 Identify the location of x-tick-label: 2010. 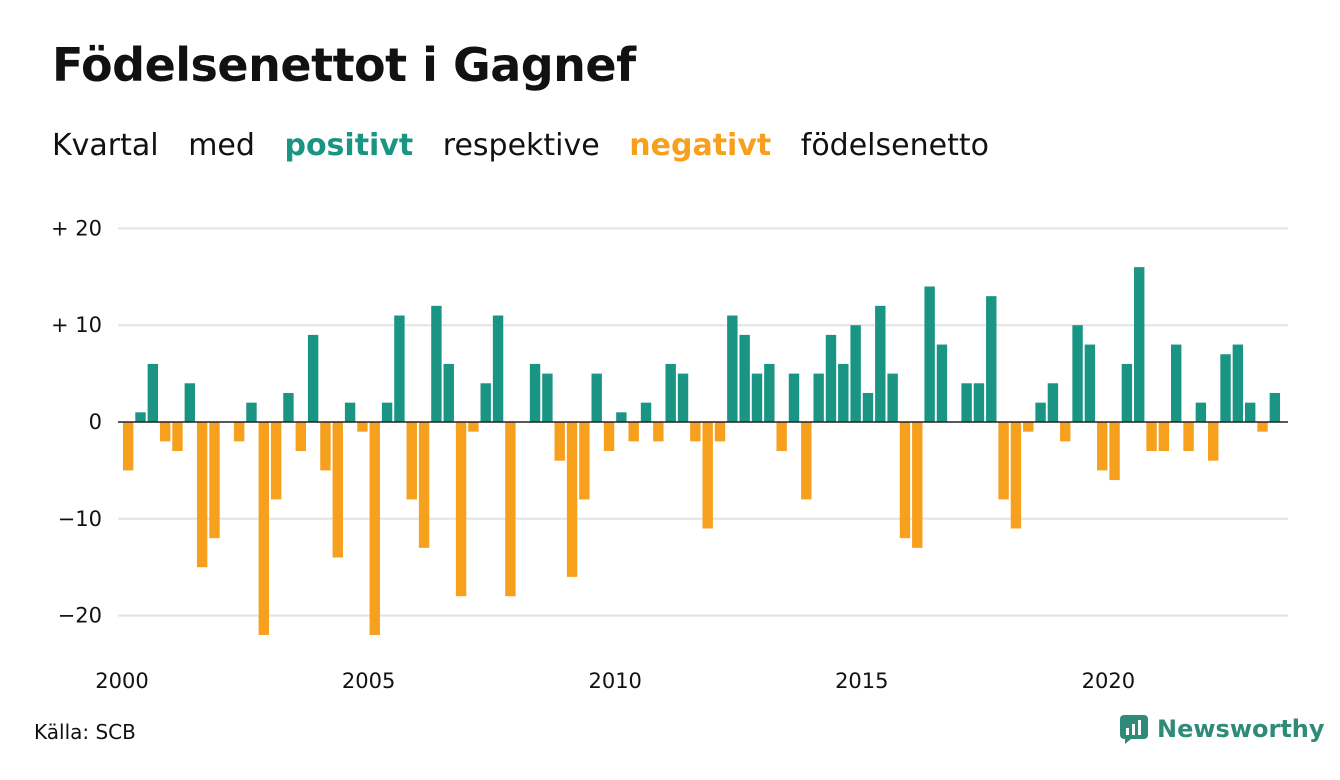
(614, 681).